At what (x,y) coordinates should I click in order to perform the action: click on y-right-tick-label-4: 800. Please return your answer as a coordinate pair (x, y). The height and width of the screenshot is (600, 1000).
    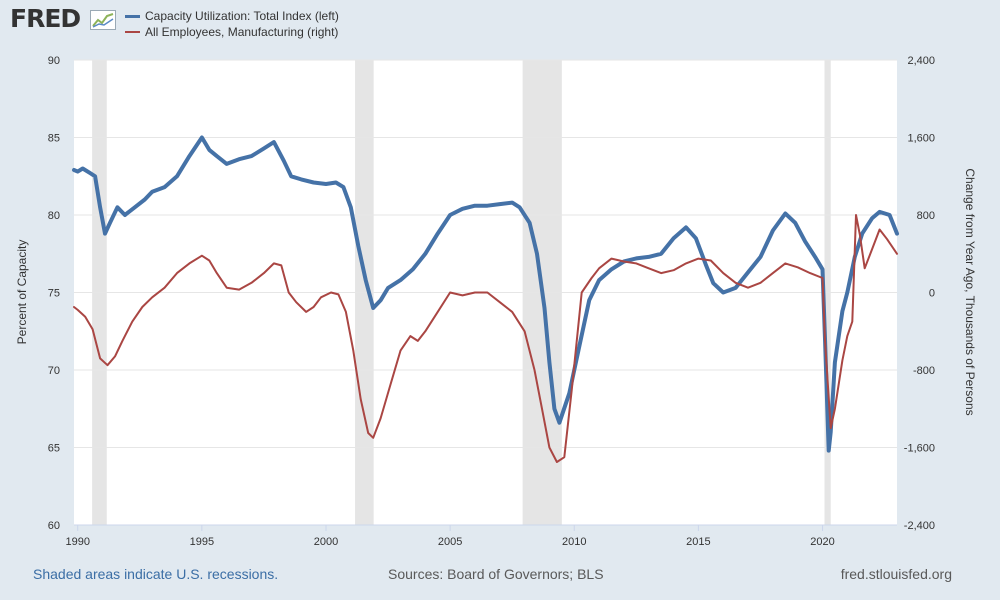
    Looking at the image, I should click on (926, 216).